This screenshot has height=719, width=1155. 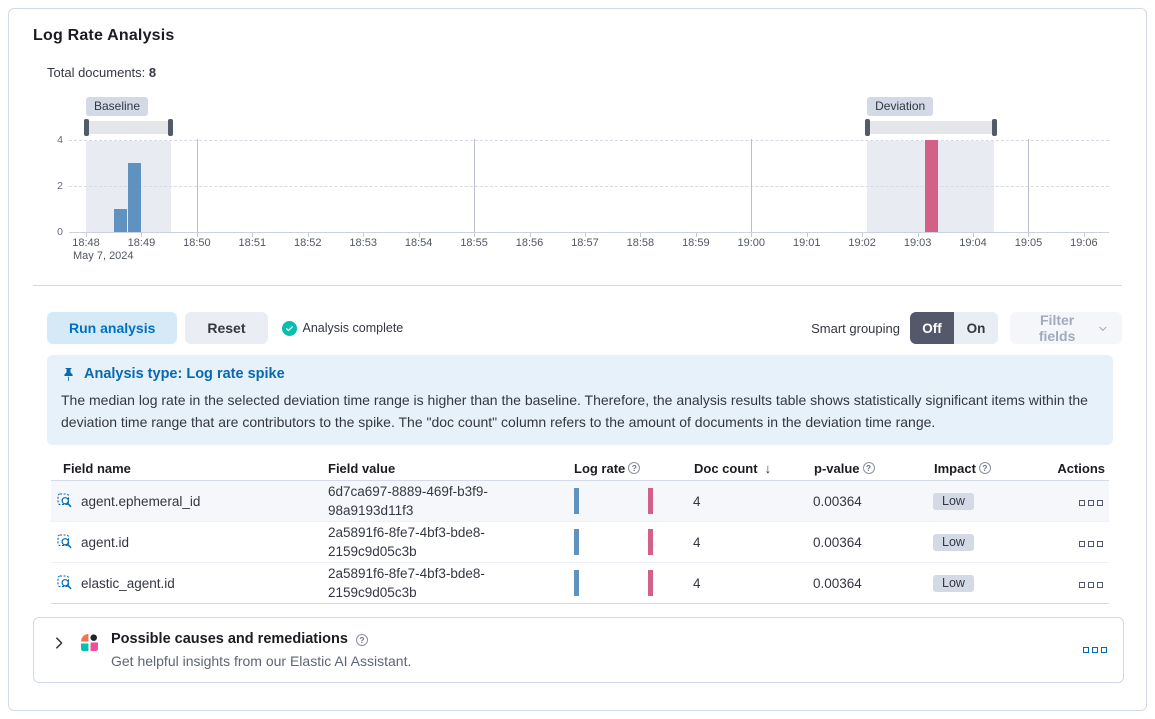 What do you see at coordinates (59, 644) in the screenshot?
I see `expand-accordion-button` at bounding box center [59, 644].